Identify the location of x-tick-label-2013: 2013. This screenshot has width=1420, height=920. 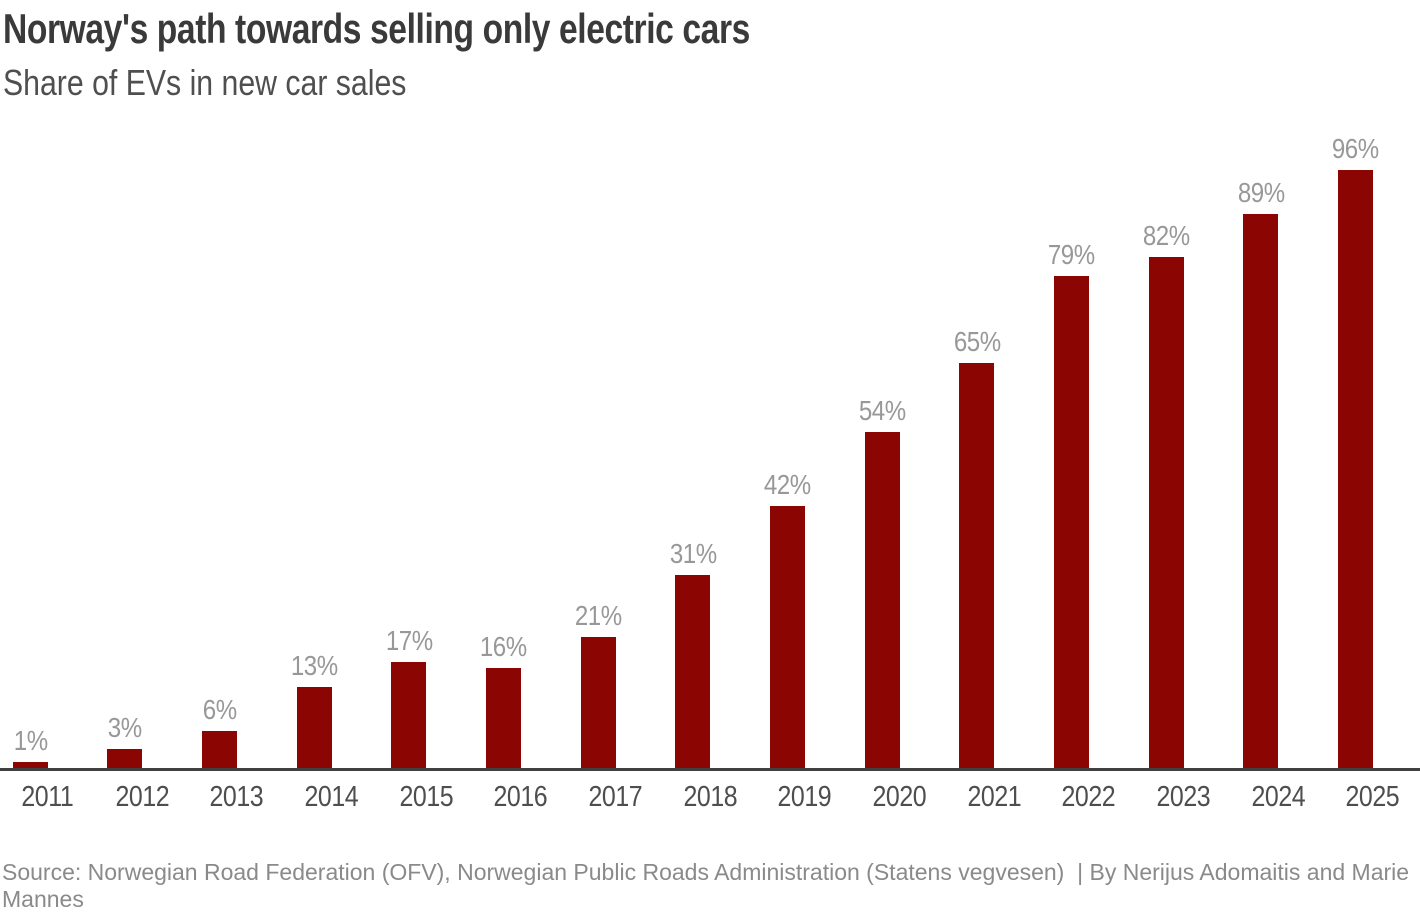
(236, 797).